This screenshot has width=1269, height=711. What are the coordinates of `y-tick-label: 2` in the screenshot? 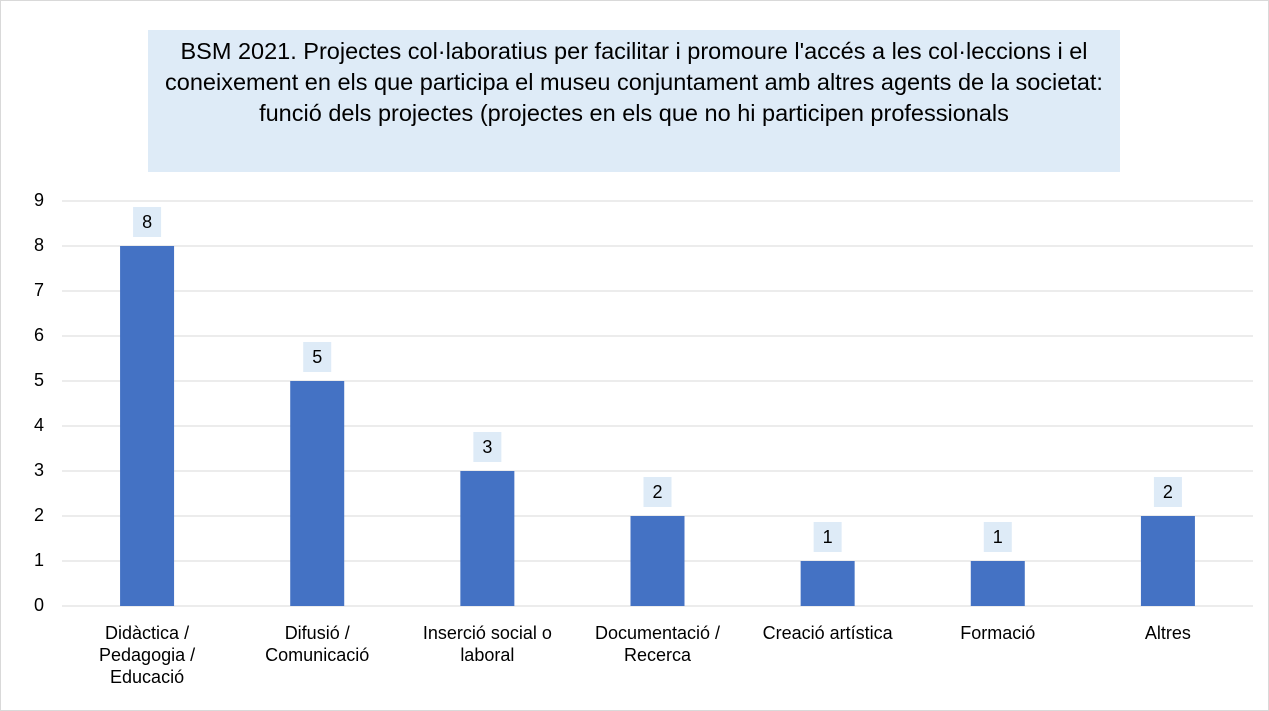 It's located at (39, 515).